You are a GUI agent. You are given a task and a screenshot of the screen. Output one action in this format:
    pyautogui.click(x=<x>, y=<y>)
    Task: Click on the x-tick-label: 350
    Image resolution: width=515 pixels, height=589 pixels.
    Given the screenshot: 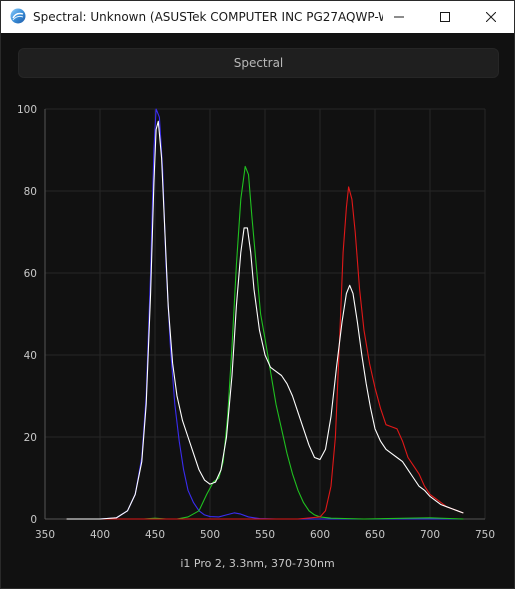 What is the action you would take?
    pyautogui.click(x=45, y=535)
    